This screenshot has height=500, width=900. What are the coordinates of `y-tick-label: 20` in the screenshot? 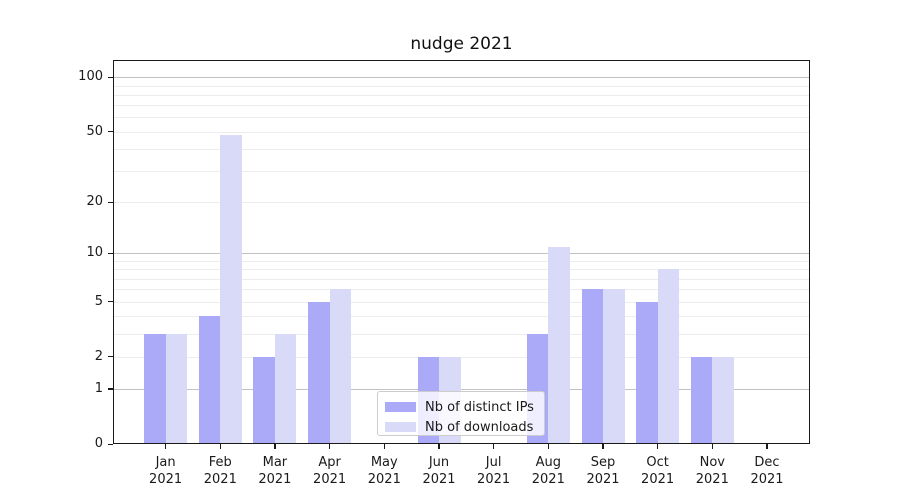 It's located at (94, 201).